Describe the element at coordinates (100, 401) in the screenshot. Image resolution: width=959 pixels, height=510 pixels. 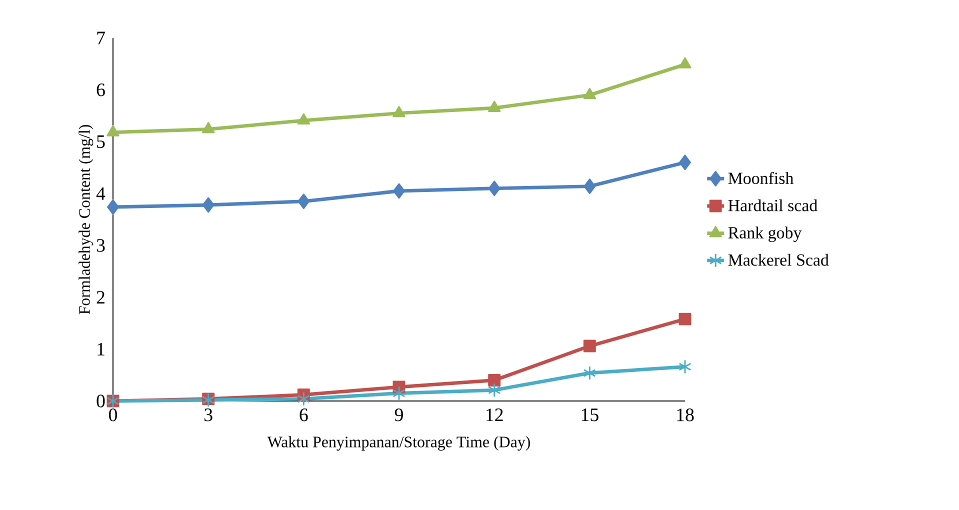
I see `y-tick-label: 0` at that location.